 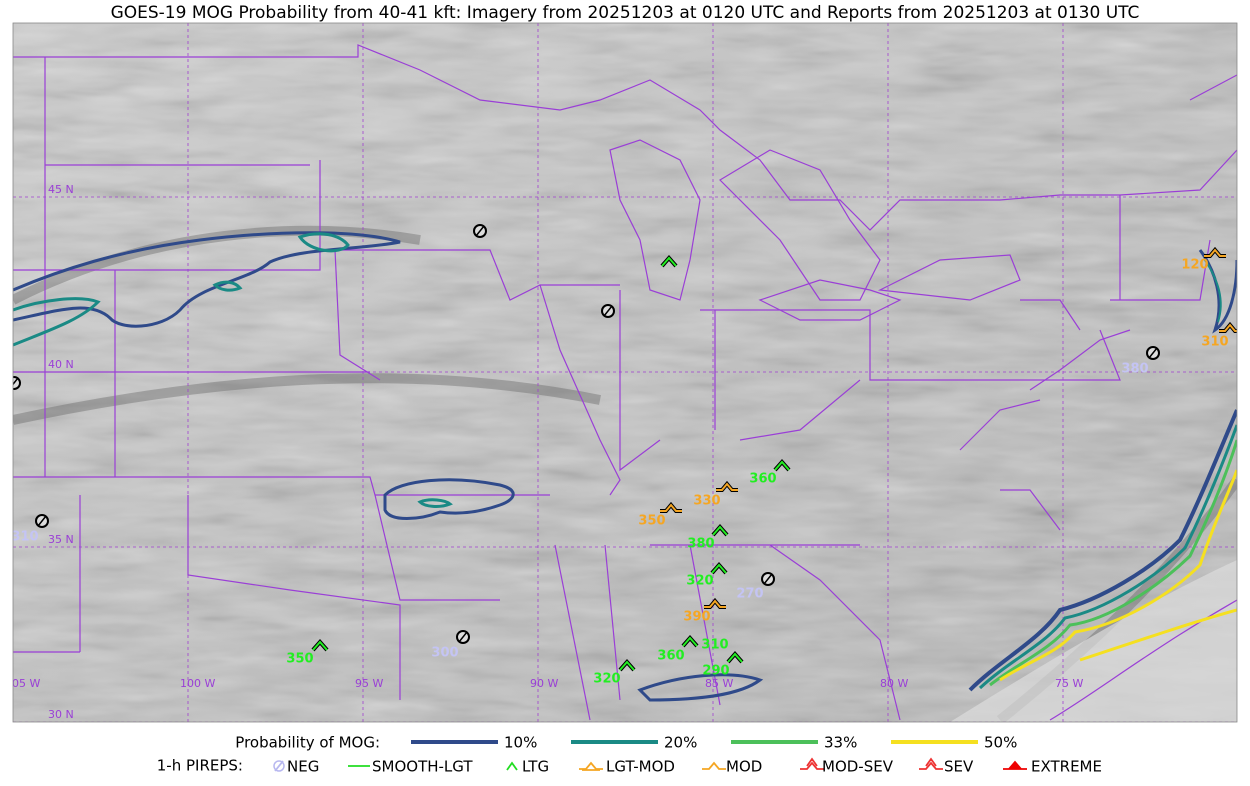 I want to click on report-altitude: 120, so click(x=1194, y=265).